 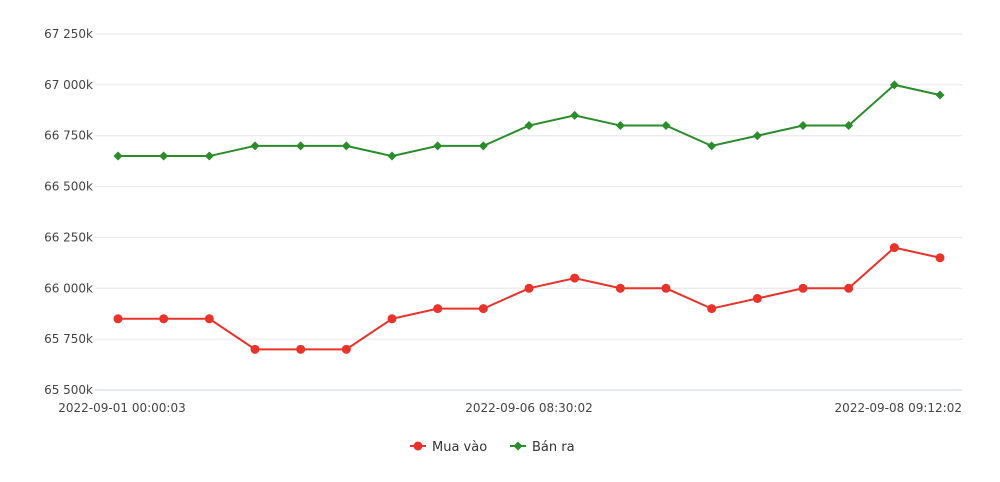 I want to click on x-tick-label: 2022-09-01 00:00:03, so click(x=121, y=408).